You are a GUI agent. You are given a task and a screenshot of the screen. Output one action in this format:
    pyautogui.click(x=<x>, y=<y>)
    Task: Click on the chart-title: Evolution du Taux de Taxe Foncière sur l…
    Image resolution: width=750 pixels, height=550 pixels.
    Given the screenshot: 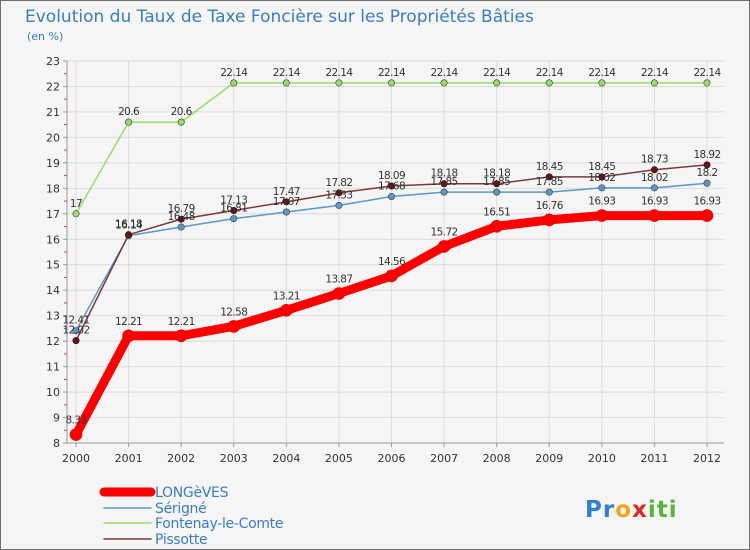 What is the action you would take?
    pyautogui.click(x=279, y=17)
    